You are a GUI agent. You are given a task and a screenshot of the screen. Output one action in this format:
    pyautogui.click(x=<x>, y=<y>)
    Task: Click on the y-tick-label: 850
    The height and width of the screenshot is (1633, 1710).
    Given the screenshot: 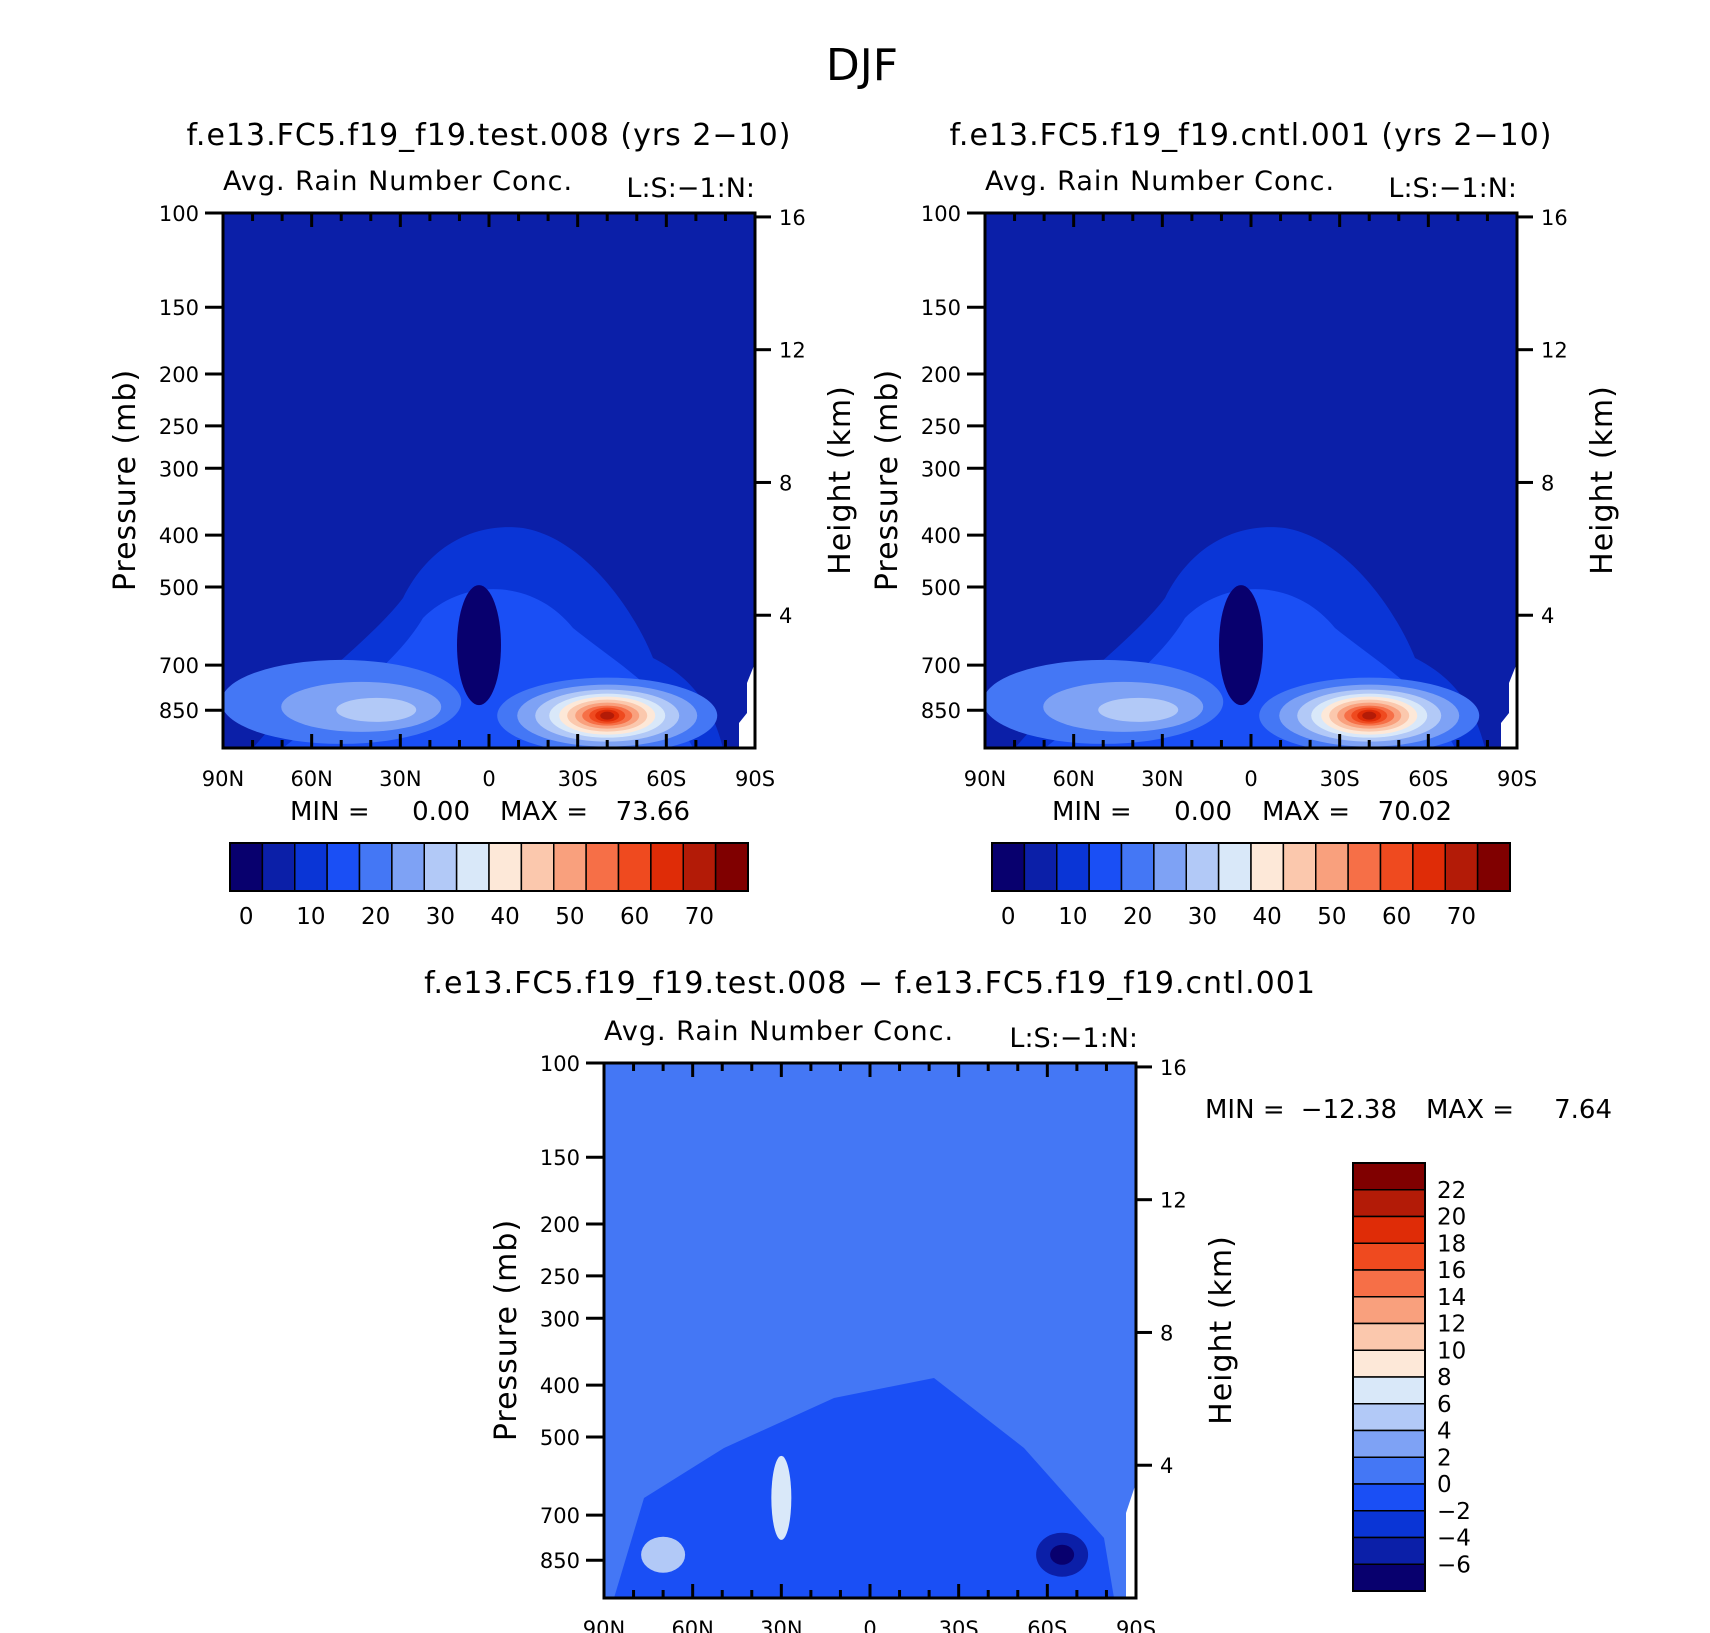 What is the action you would take?
    pyautogui.click(x=941, y=711)
    